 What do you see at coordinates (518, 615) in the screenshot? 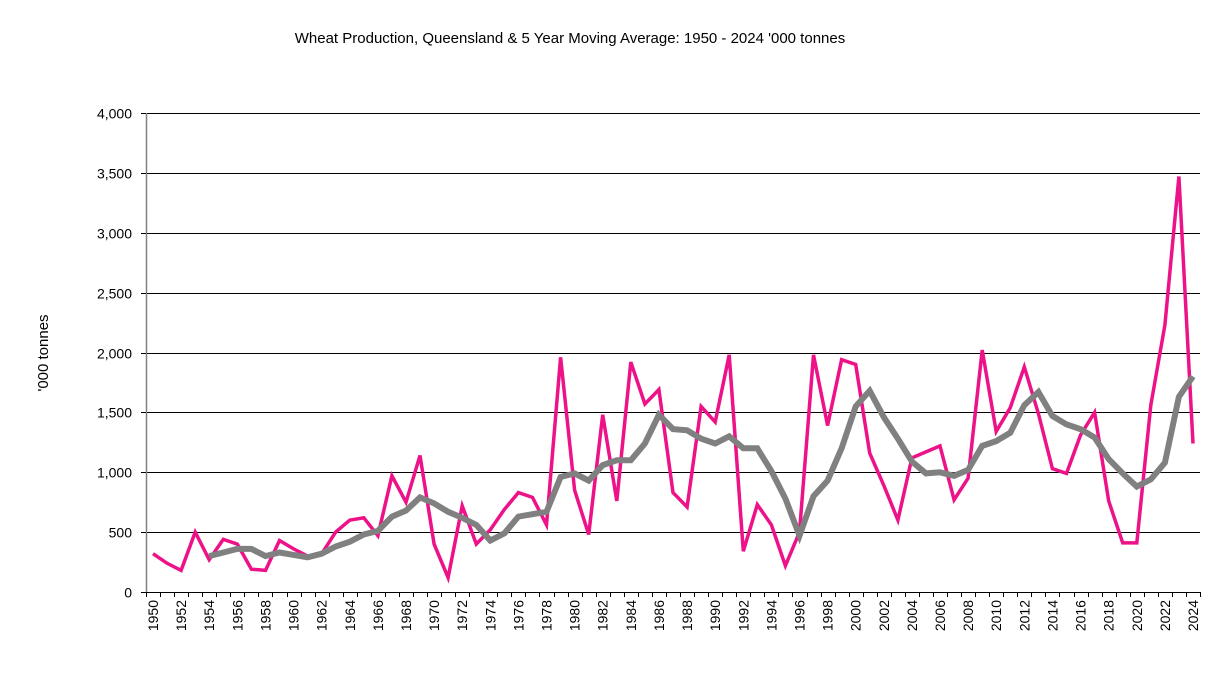
I see `x-tick-label: 1976` at bounding box center [518, 615].